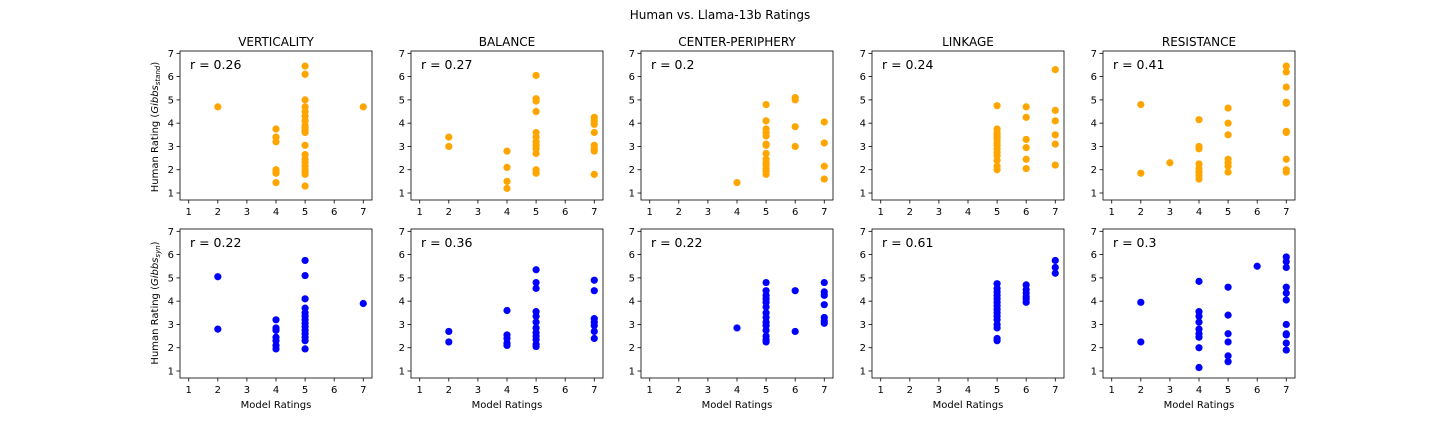  I want to click on correlation-annotation: r = 0.41, so click(1138, 64).